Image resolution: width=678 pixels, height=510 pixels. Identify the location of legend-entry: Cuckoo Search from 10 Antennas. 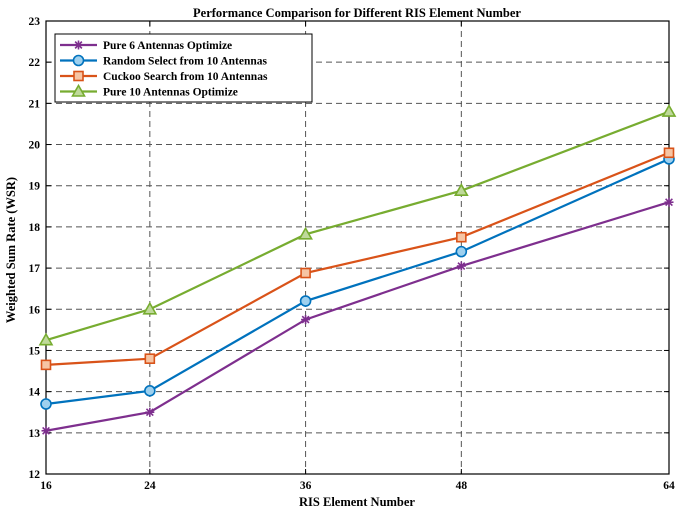
(164, 76).